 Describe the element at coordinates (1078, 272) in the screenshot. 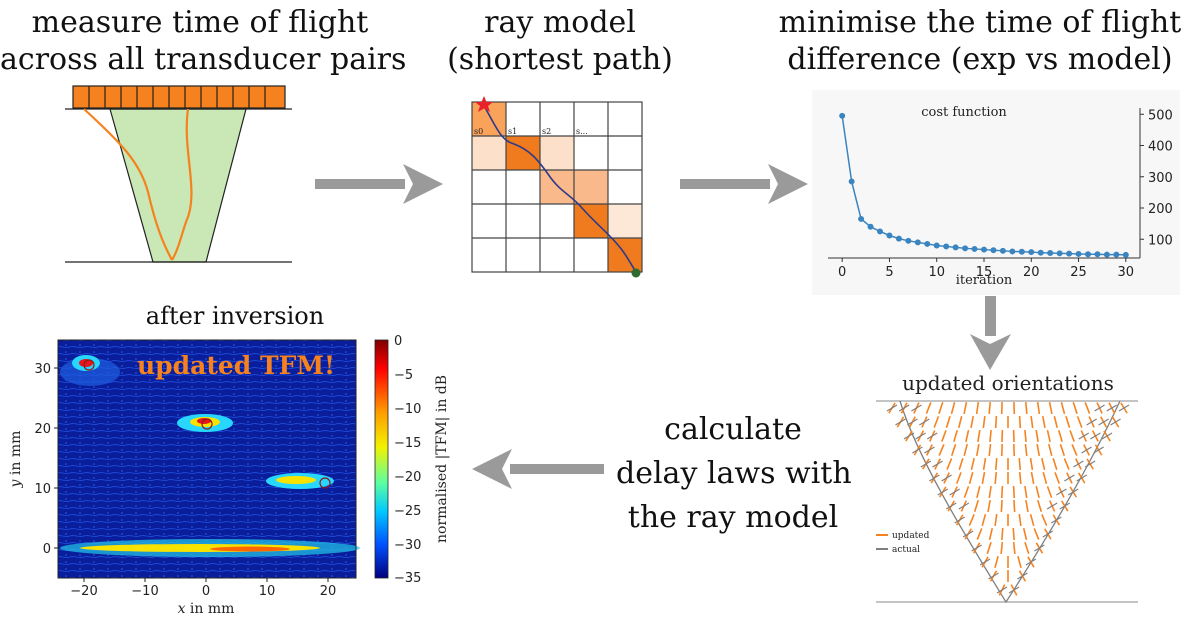

I see `chart-x-tick-label: 25` at that location.